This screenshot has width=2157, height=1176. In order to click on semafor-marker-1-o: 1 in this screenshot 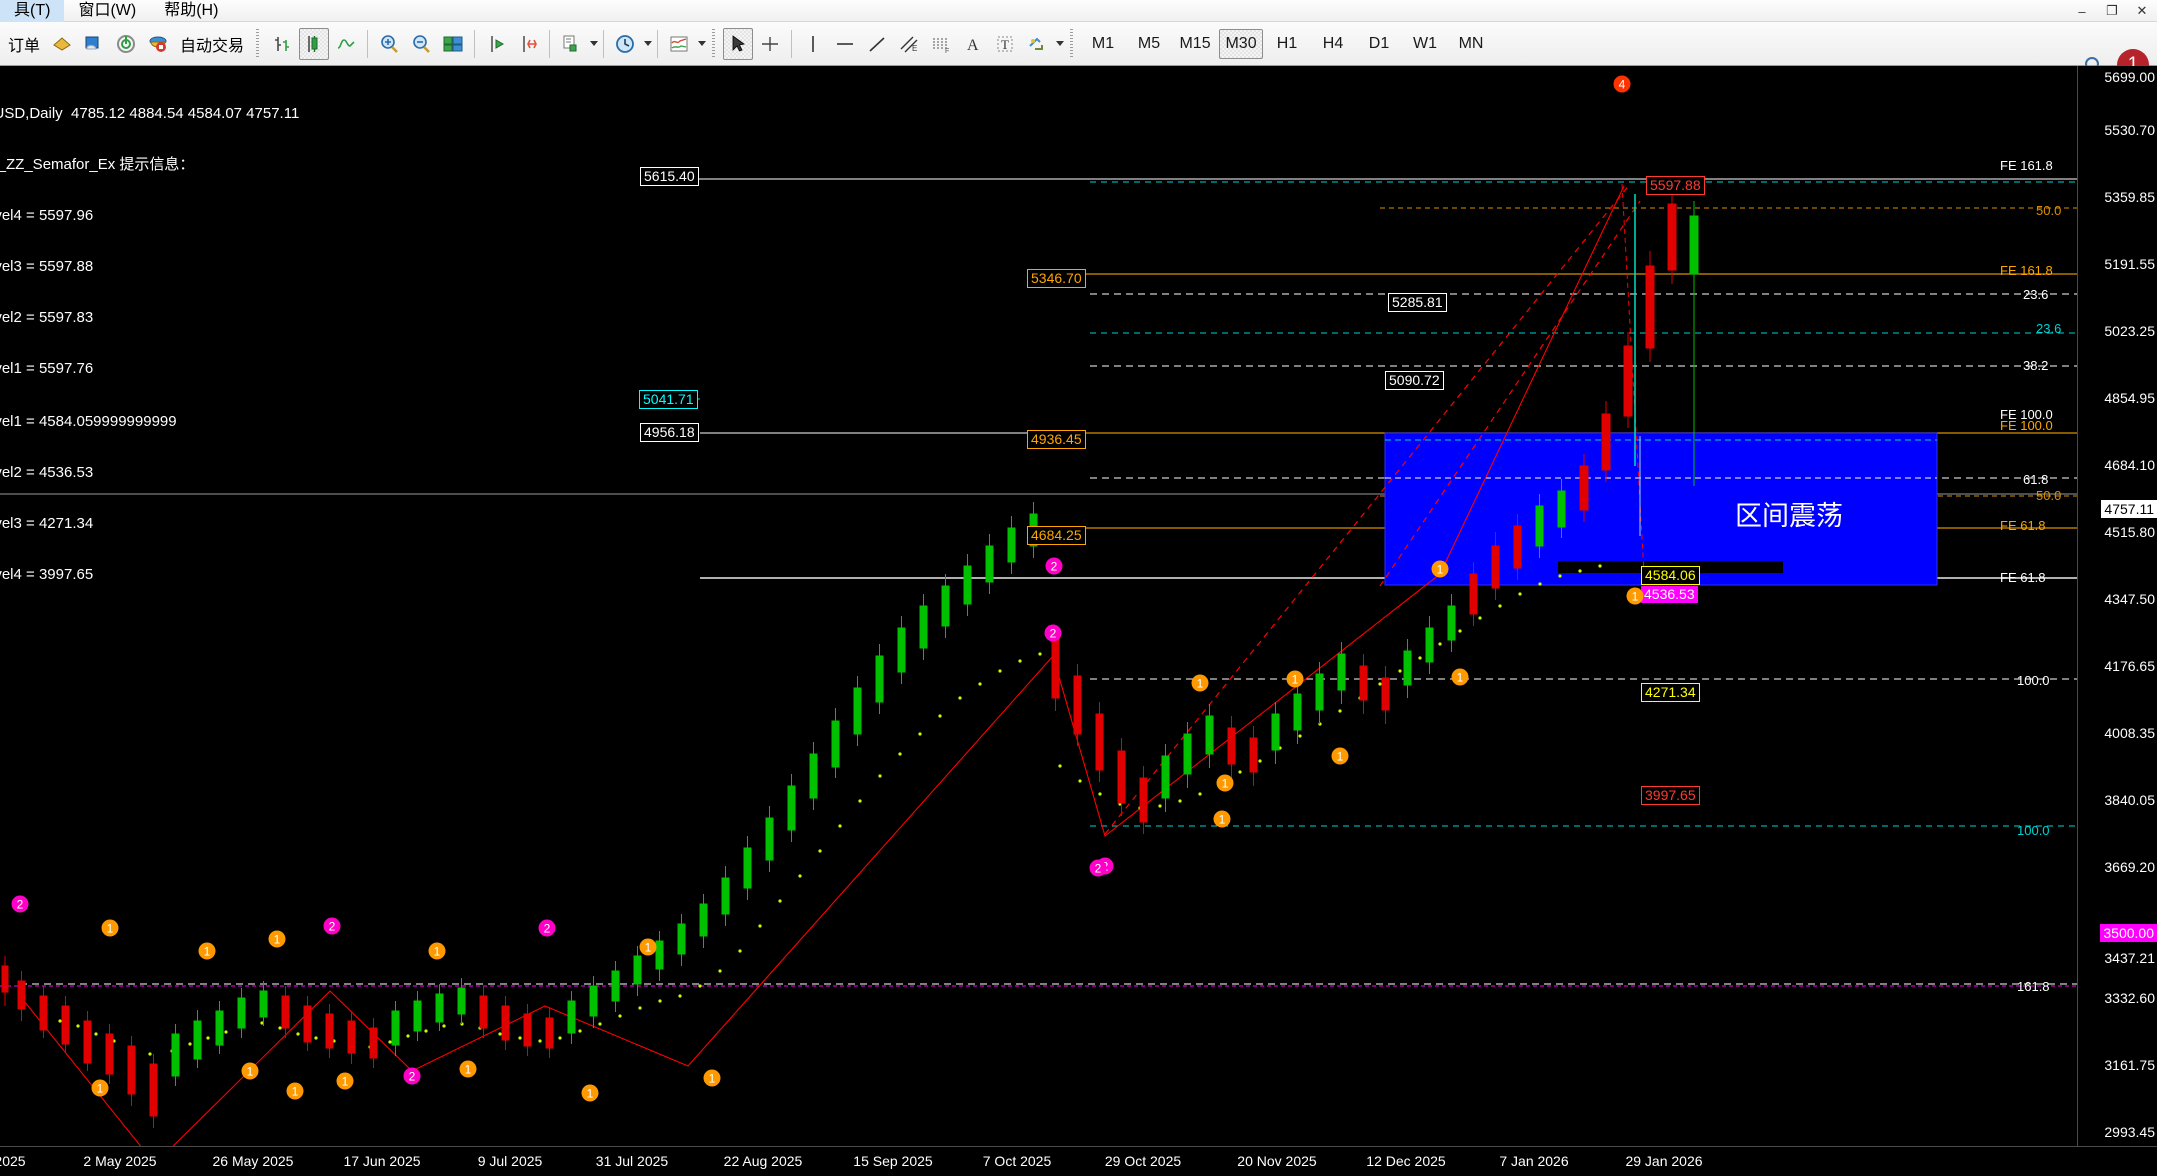, I will do `click(250, 1071)`.